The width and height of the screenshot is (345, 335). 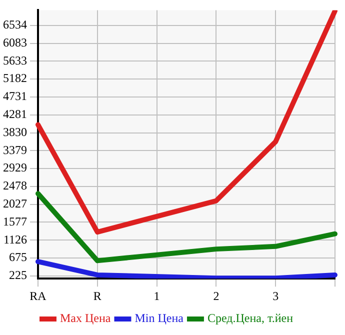 What do you see at coordinates (15, 114) in the screenshot?
I see `y-tick-label: 4281` at bounding box center [15, 114].